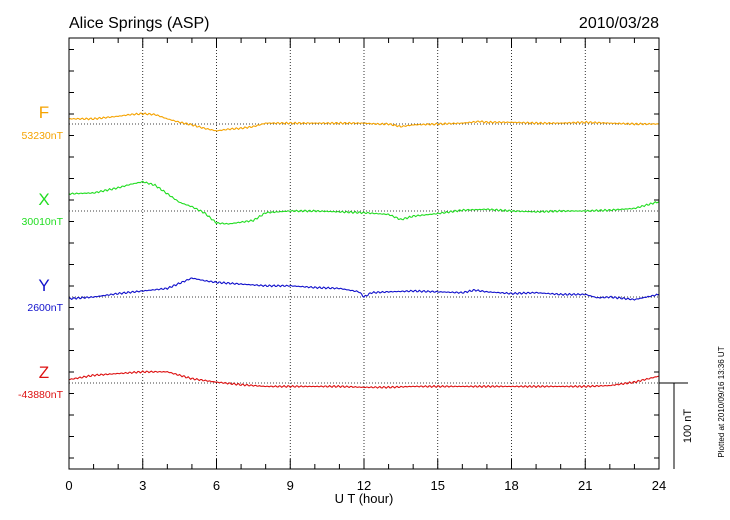 The width and height of the screenshot is (730, 520). Describe the element at coordinates (41, 252) in the screenshot. I see `series-labels: F 53230nT X 30010nT Y 2600nT Z -43880nT` at that location.